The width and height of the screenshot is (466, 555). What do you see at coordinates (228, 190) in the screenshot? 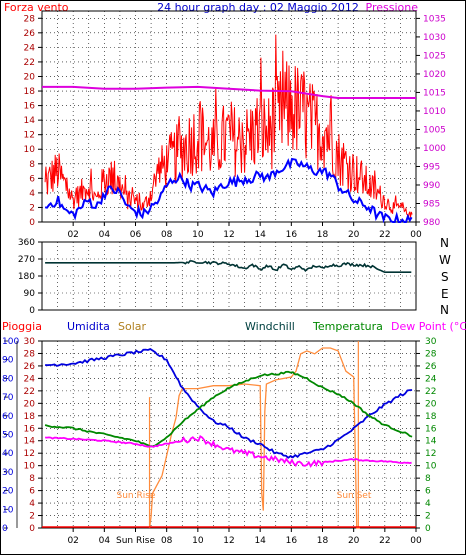
I see `wind-average-line` at bounding box center [228, 190].